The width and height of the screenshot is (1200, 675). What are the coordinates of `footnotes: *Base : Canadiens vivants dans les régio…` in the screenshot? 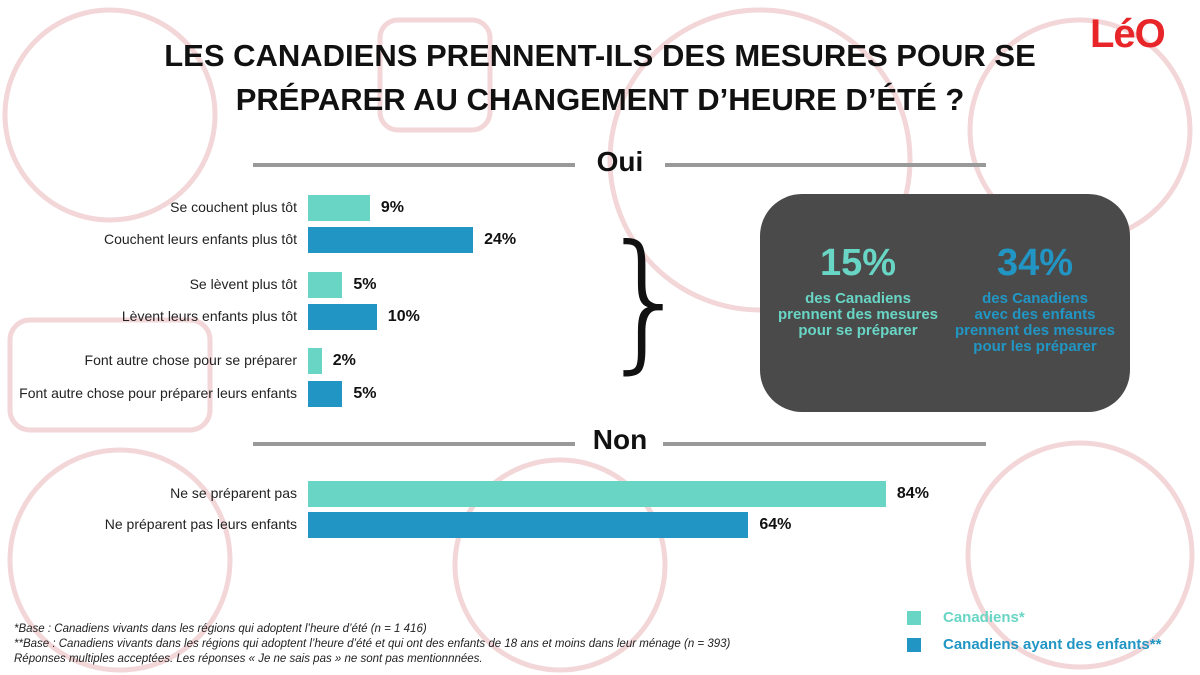 It's located at (372, 644).